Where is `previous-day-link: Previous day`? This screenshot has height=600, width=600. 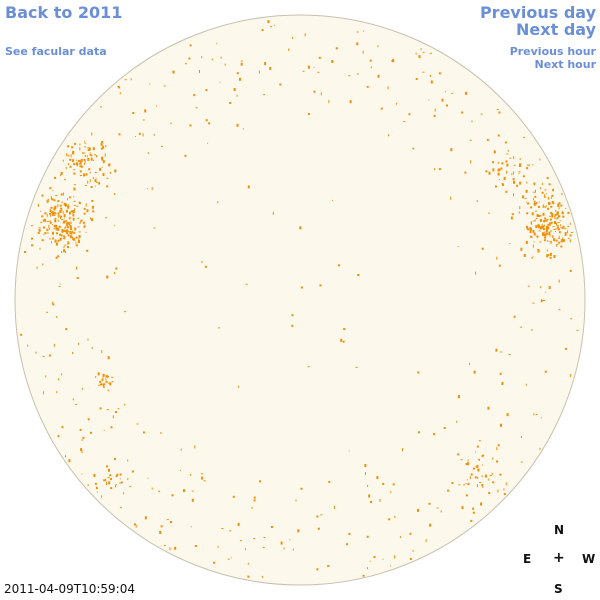
previous-day-link: Previous day is located at coordinates (537, 12).